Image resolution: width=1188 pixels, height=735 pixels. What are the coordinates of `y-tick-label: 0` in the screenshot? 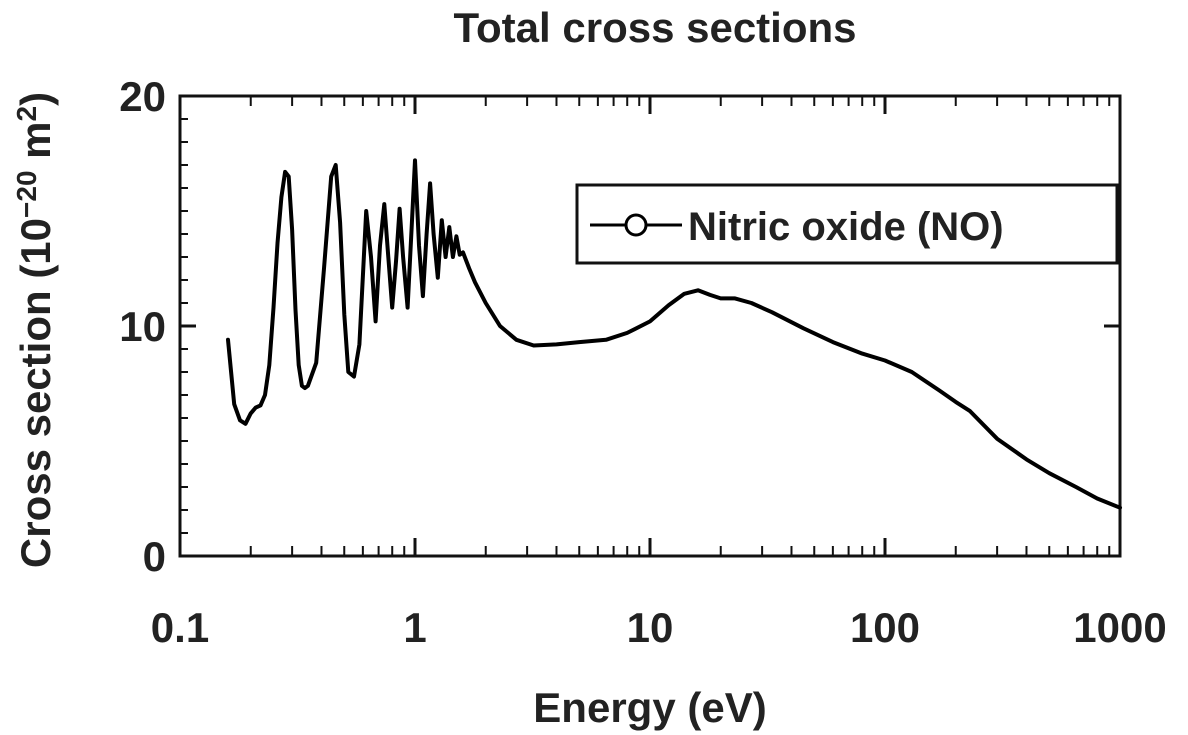 It's located at (154, 556).